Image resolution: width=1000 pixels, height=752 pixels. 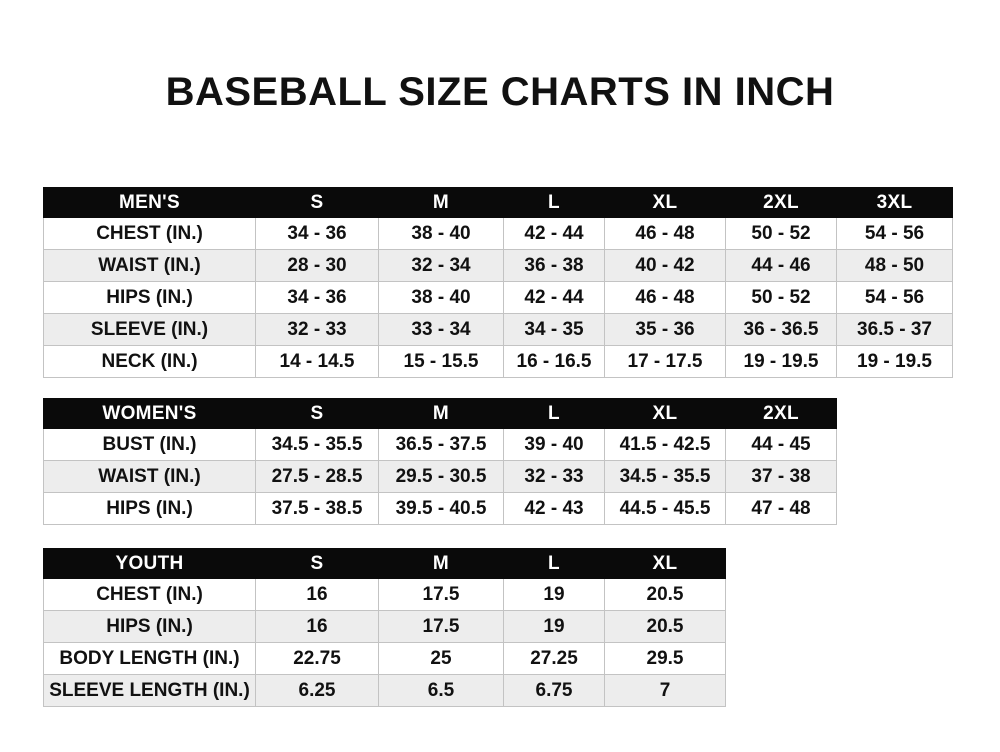 I want to click on mens-column-header-m: M, so click(x=441, y=202).